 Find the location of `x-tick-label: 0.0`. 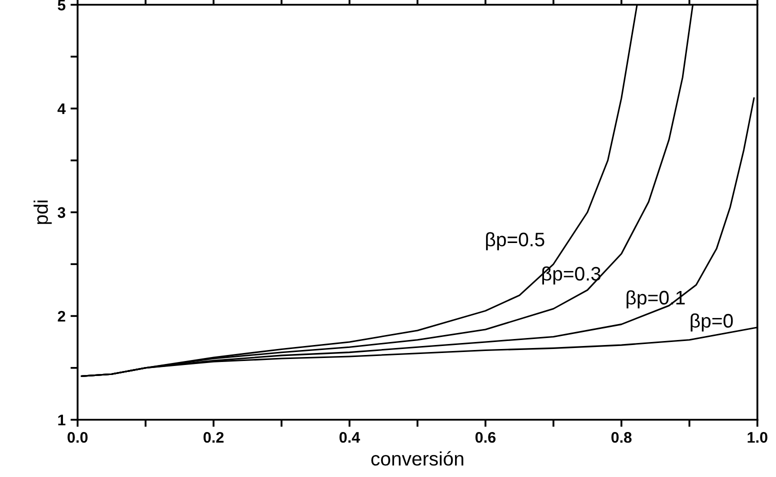

x-tick-label: 0.0 is located at coordinates (78, 437).